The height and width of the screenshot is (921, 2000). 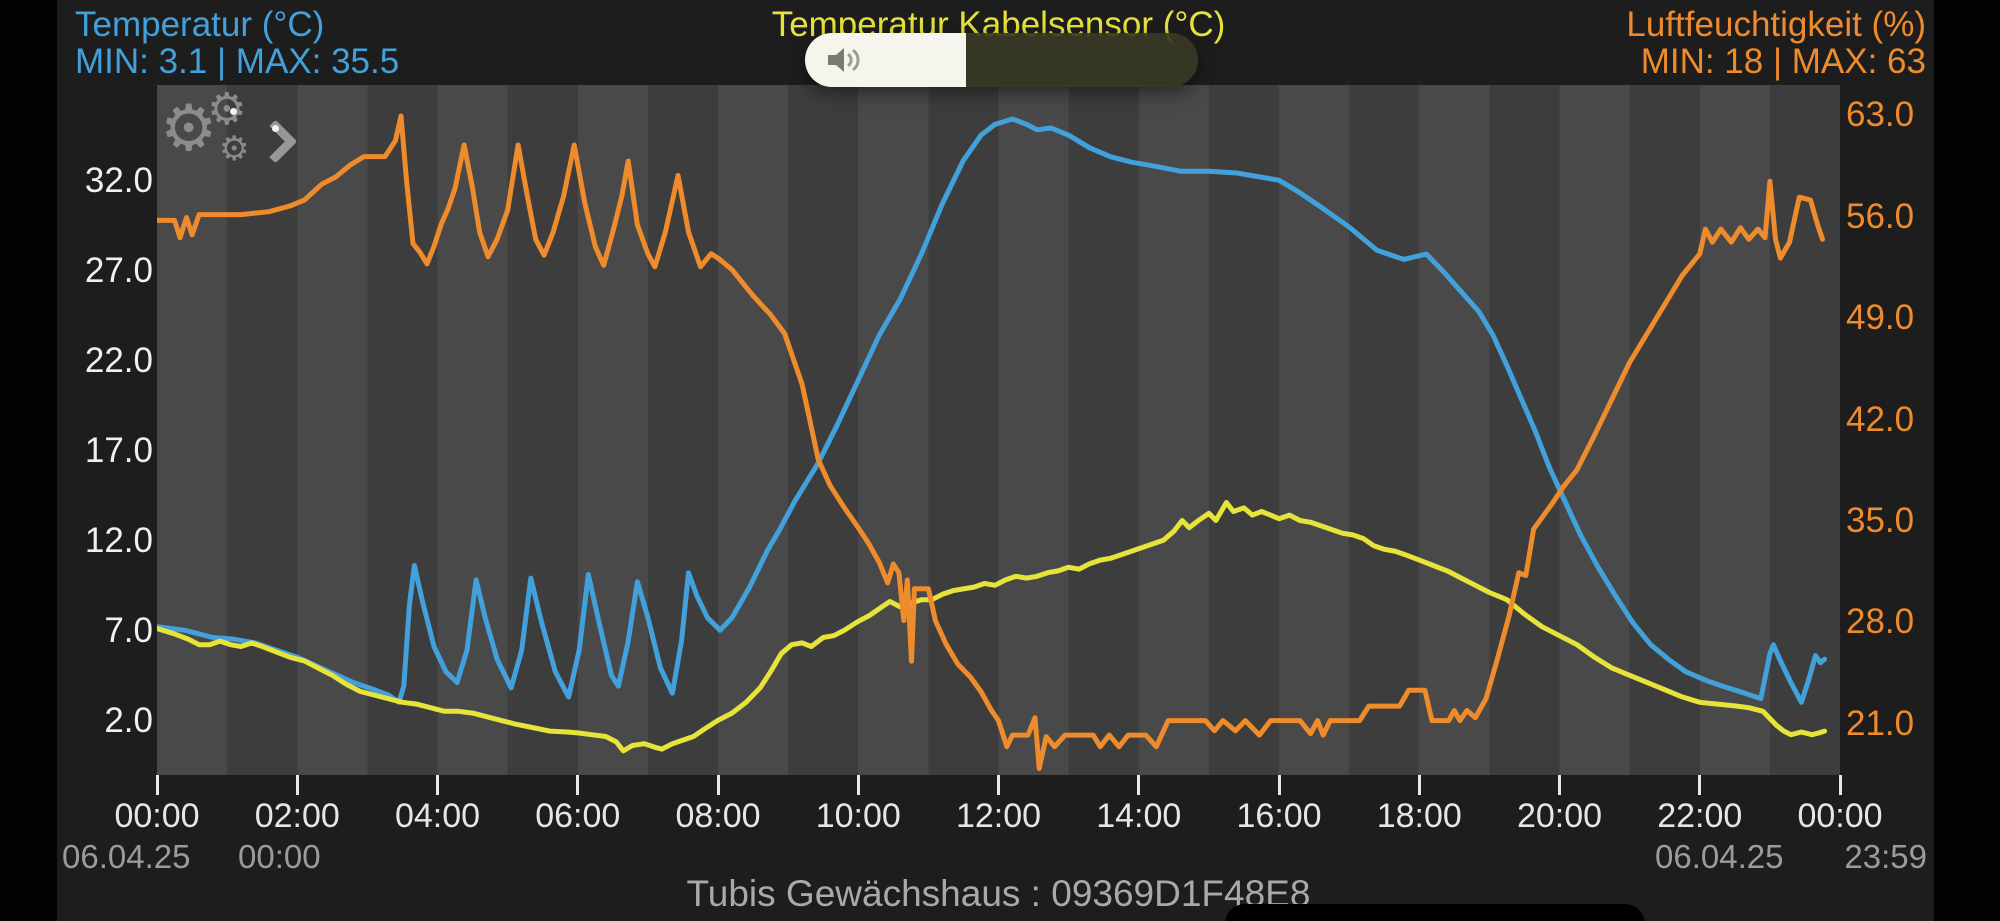 I want to click on temperature-title: Temperatur (°C), so click(x=200, y=24).